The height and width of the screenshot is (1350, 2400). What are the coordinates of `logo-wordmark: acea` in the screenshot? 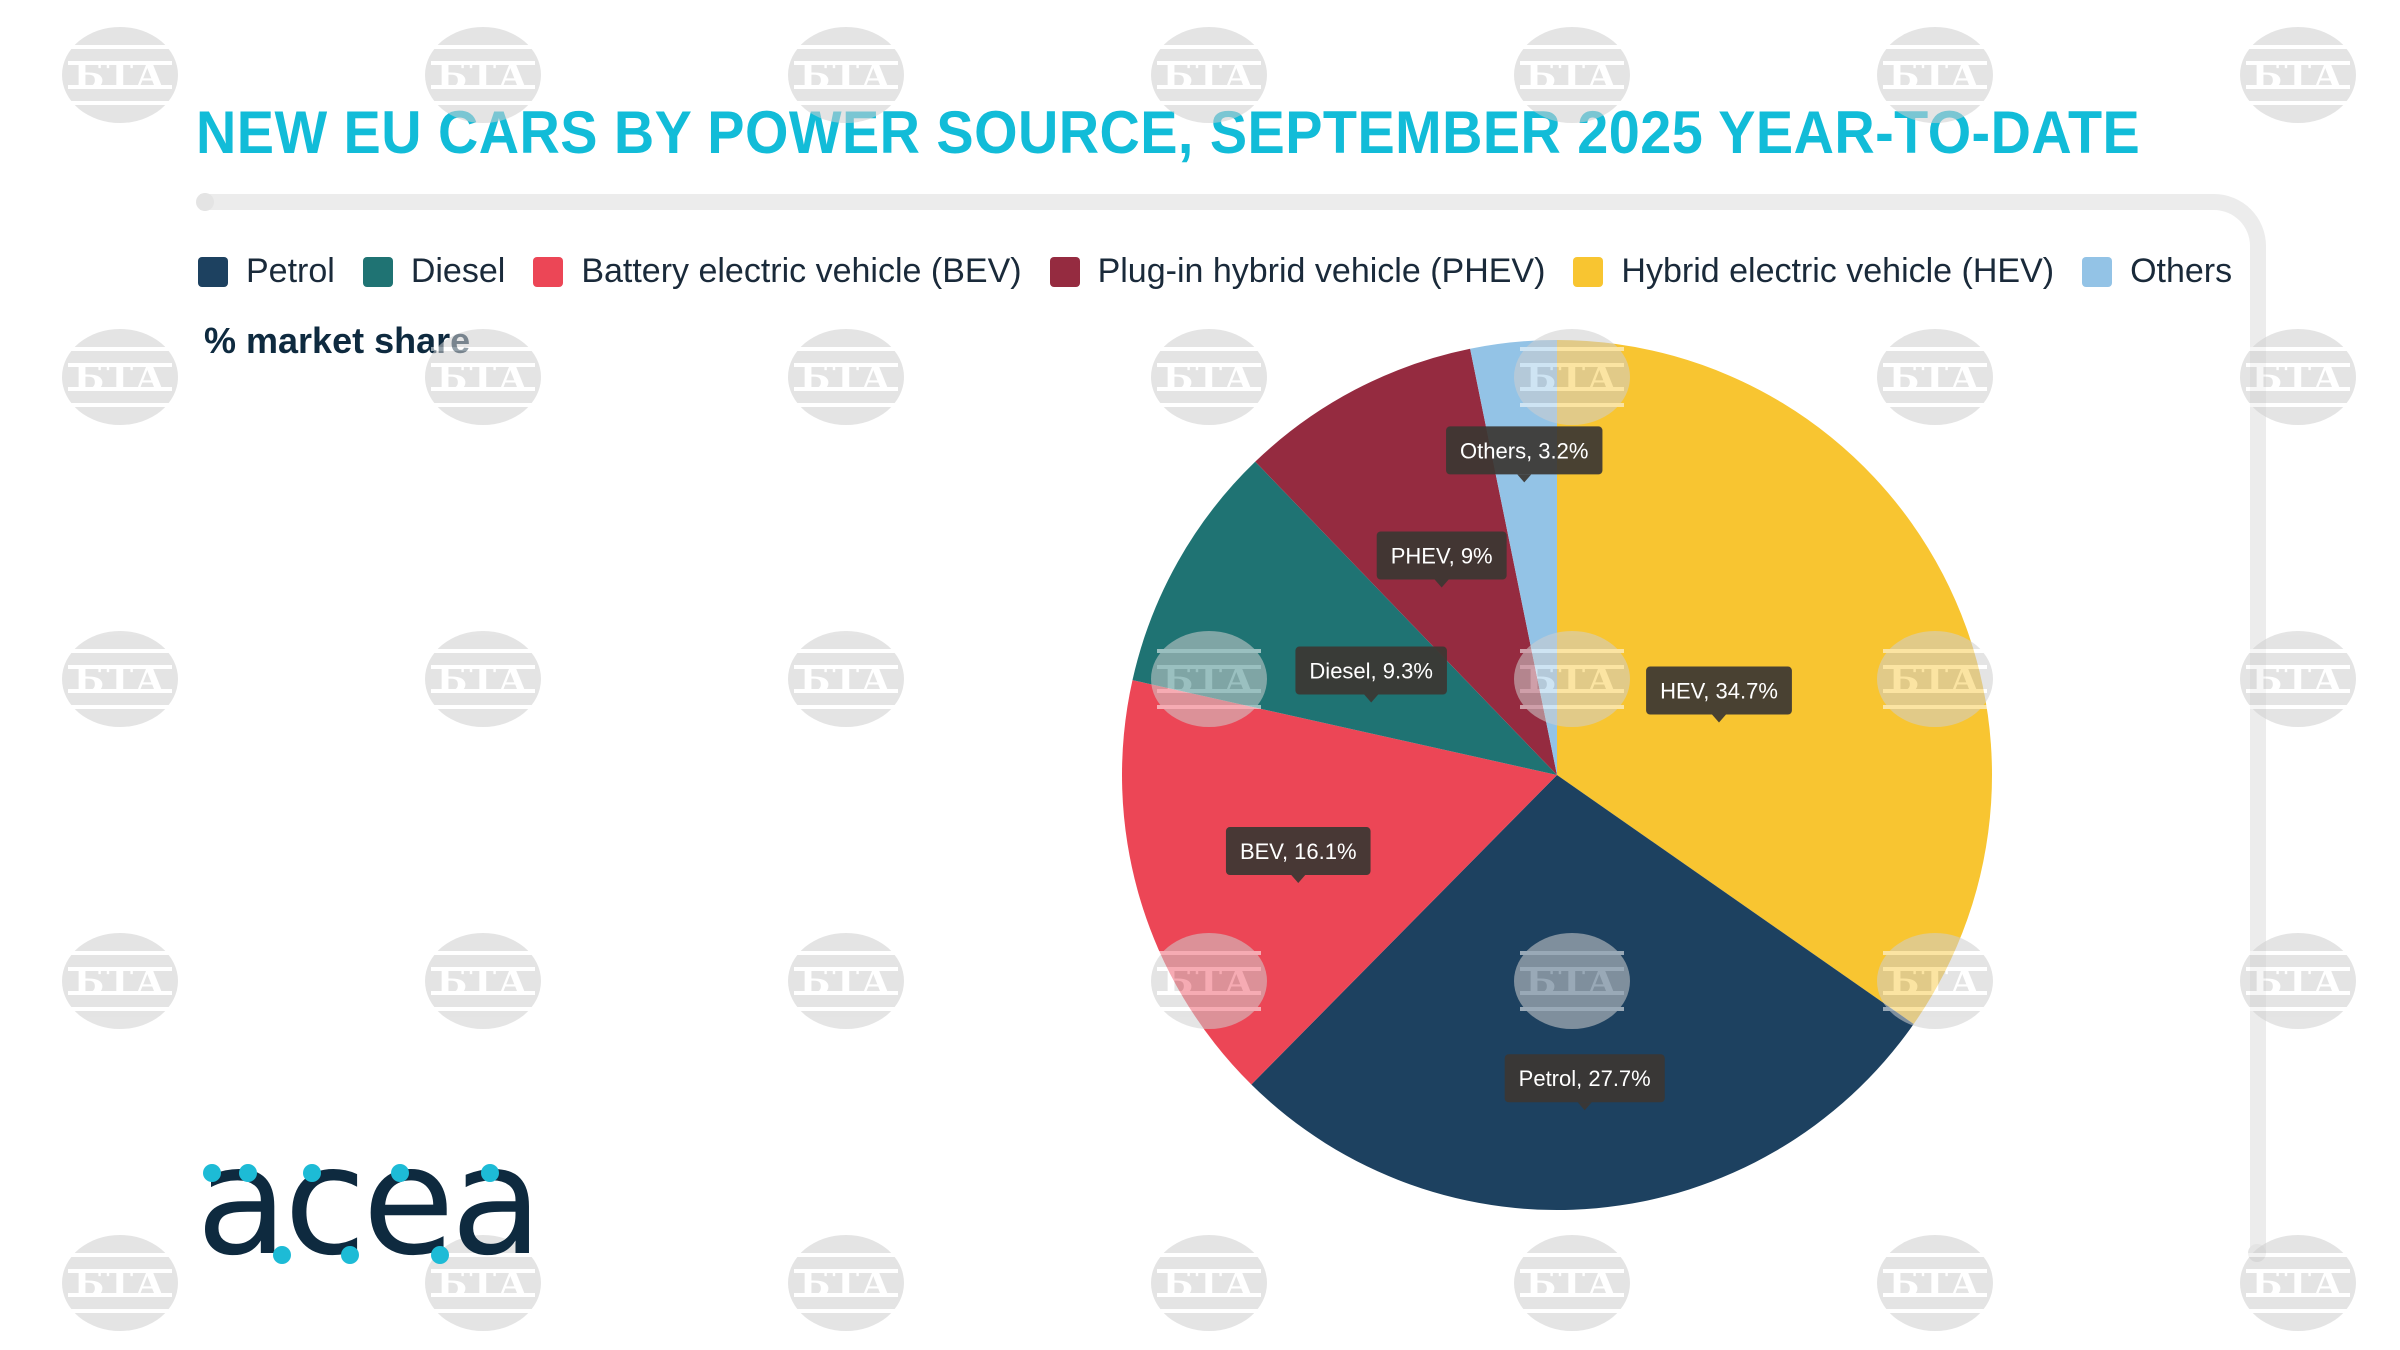 It's located at (367, 1205).